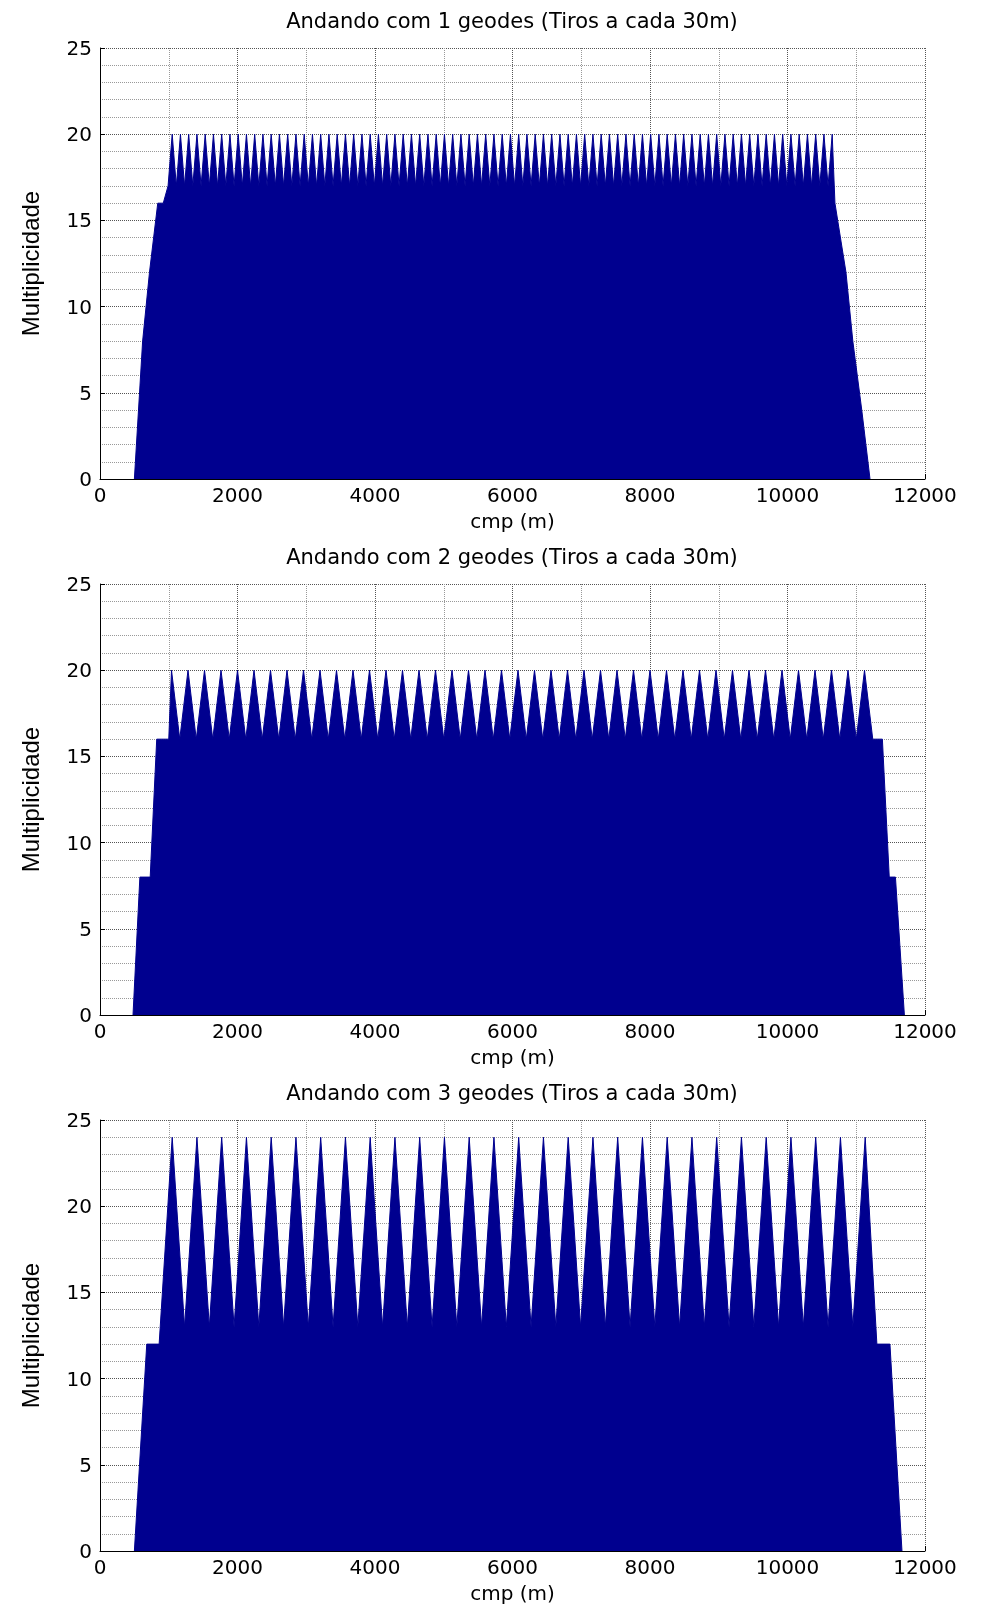 The height and width of the screenshot is (1608, 986). What do you see at coordinates (512, 20) in the screenshot?
I see `chart-title: Andando com 1 geodes (Tiros a cada 30m)` at bounding box center [512, 20].